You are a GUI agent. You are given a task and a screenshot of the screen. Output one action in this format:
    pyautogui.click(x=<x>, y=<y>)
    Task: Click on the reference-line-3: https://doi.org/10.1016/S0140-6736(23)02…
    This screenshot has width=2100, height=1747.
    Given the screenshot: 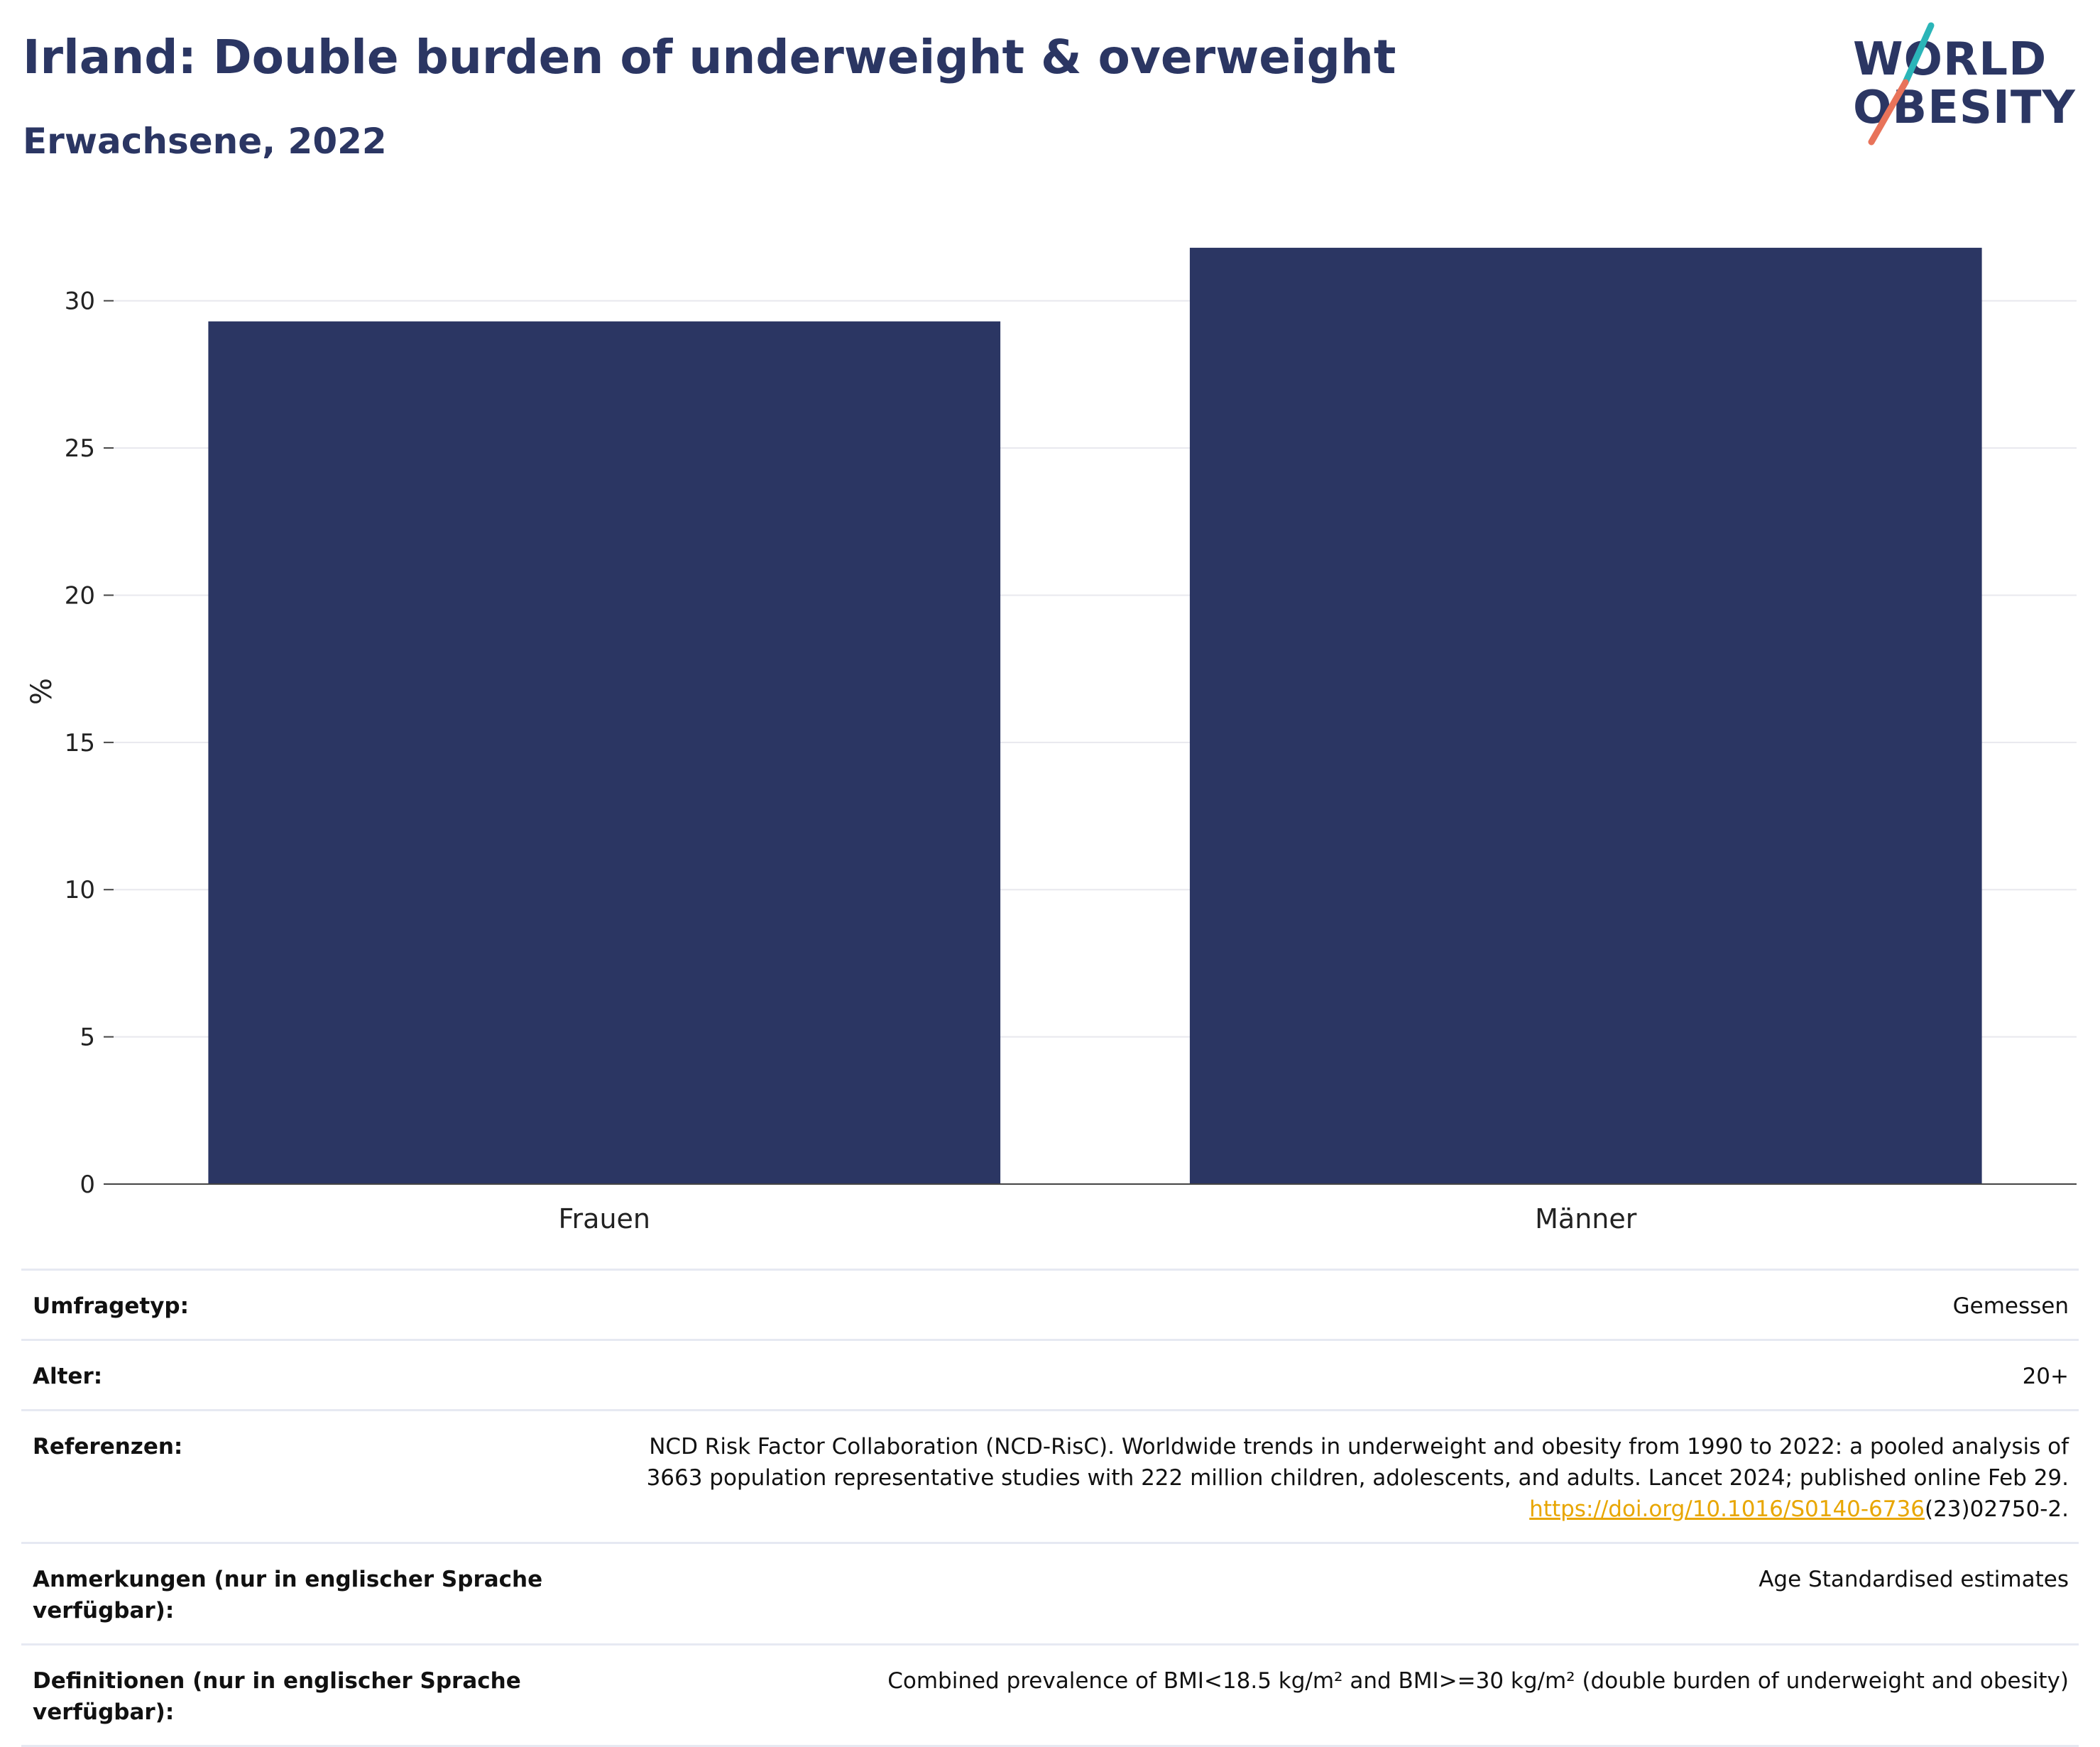 What is the action you would take?
    pyautogui.click(x=1320, y=1509)
    